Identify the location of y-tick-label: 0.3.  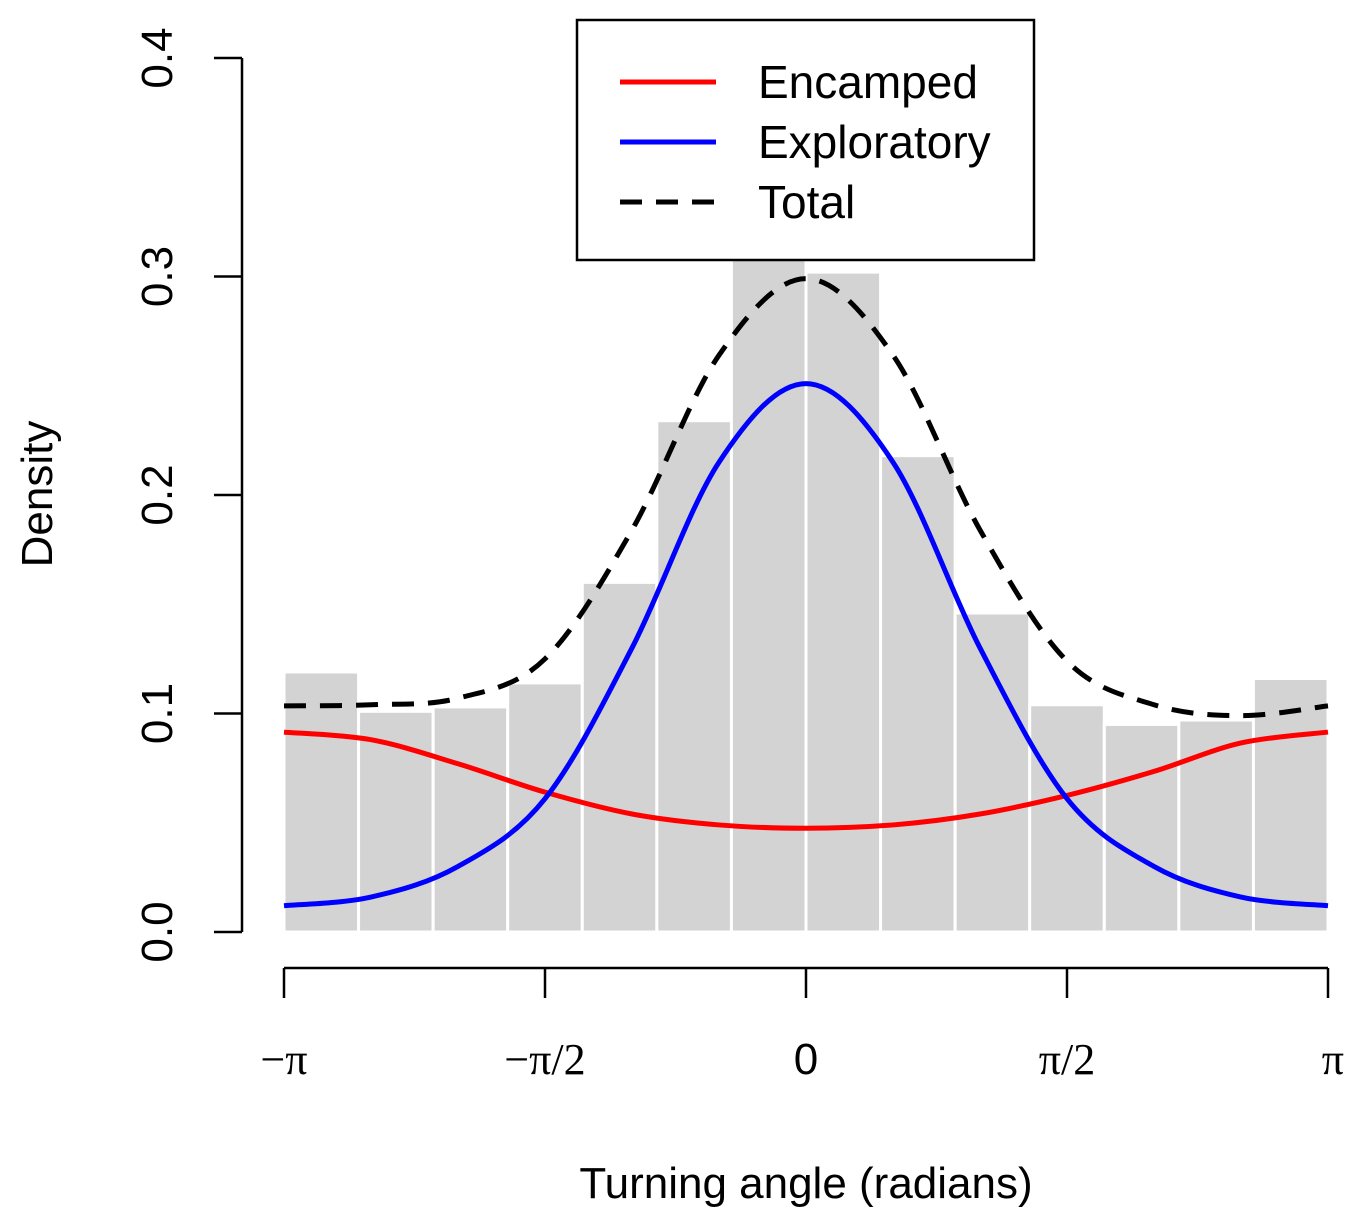
(157, 276).